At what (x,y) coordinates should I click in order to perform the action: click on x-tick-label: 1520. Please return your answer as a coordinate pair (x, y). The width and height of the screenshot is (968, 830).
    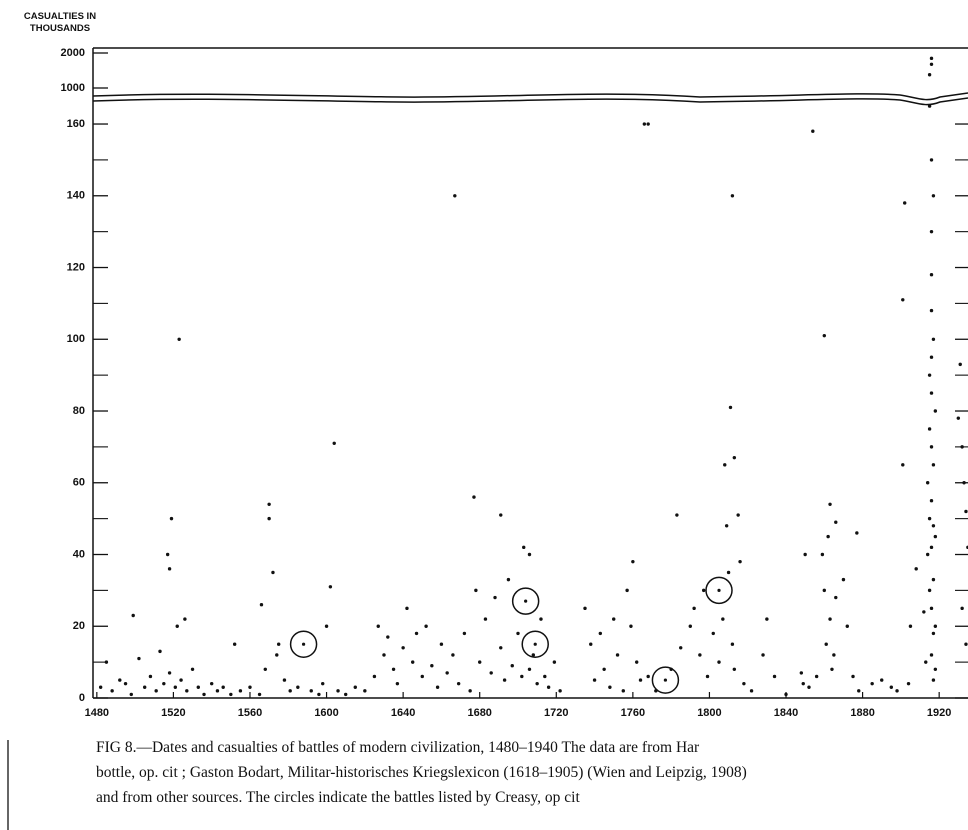
    Looking at the image, I should click on (173, 713).